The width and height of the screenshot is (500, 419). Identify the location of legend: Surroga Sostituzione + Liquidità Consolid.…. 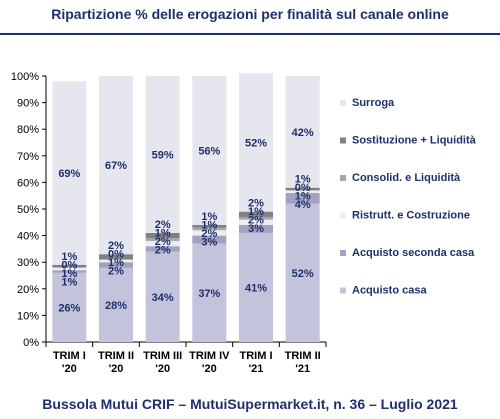
(408, 197).